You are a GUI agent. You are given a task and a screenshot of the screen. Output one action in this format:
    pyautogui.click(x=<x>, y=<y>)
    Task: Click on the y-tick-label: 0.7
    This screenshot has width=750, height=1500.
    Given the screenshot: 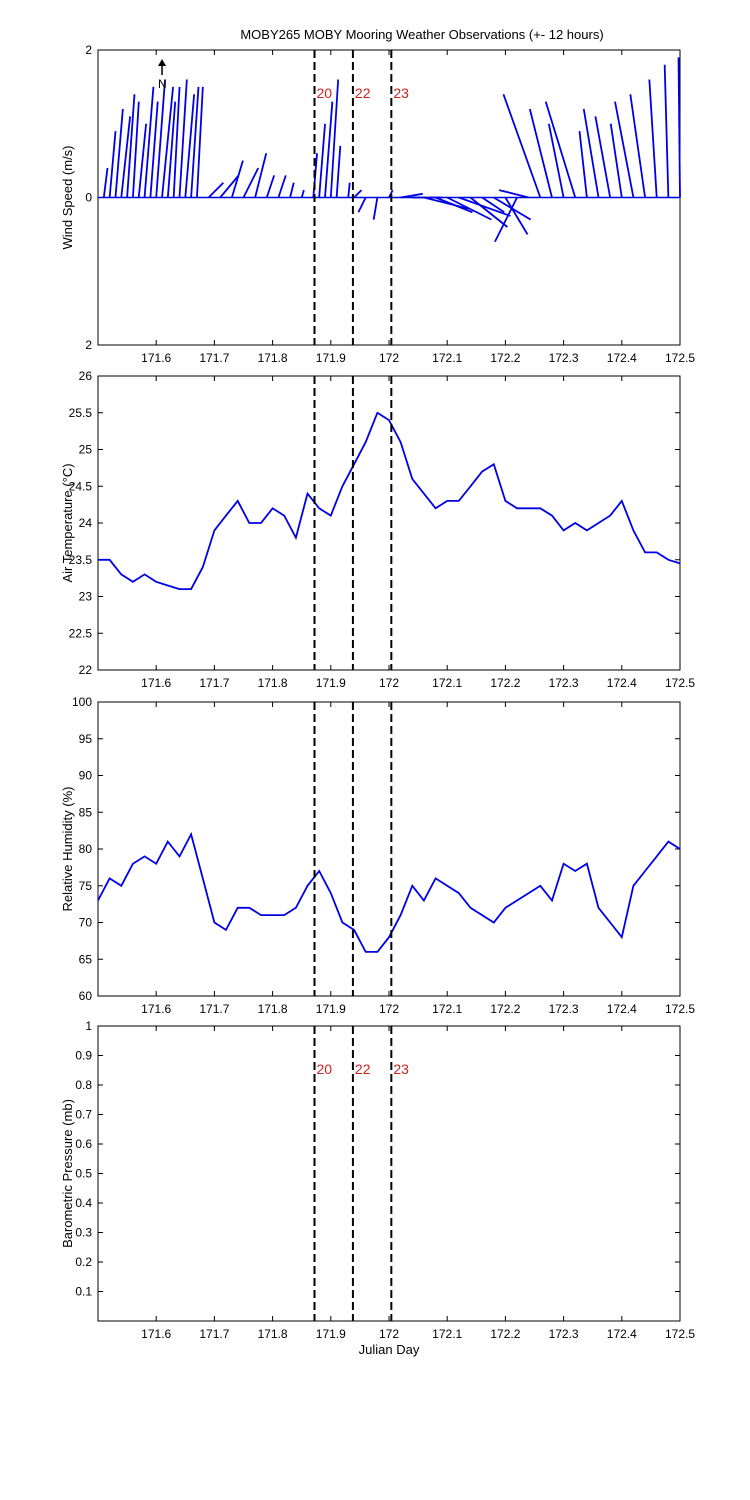 What is the action you would take?
    pyautogui.click(x=83, y=1115)
    